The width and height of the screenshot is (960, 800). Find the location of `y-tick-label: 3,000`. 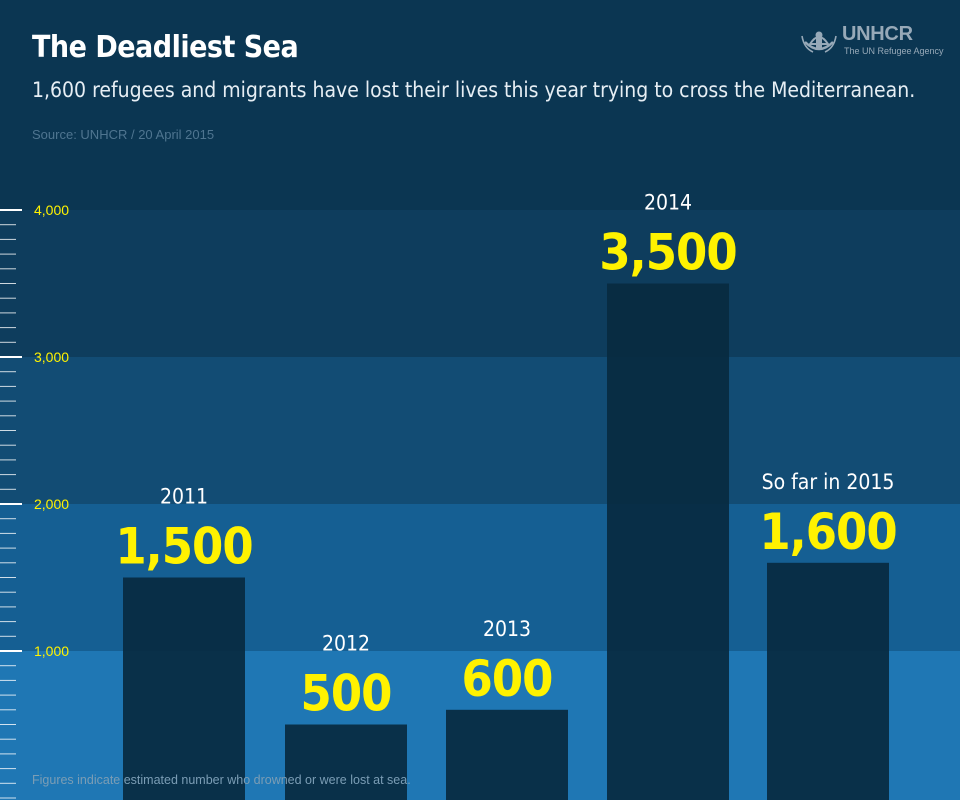

y-tick-label: 3,000 is located at coordinates (51, 357).